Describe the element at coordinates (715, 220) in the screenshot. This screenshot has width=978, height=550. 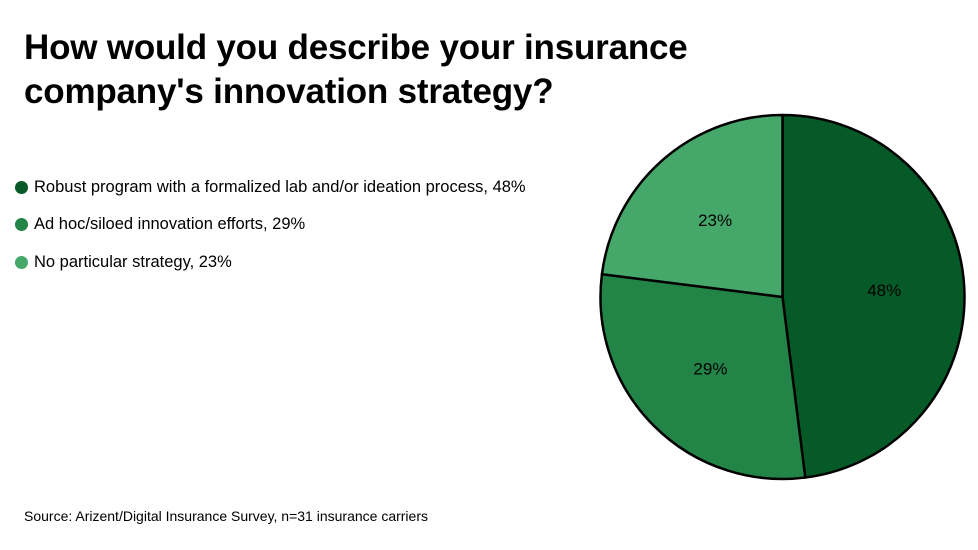
I see `slice-data-label: 23%` at that location.